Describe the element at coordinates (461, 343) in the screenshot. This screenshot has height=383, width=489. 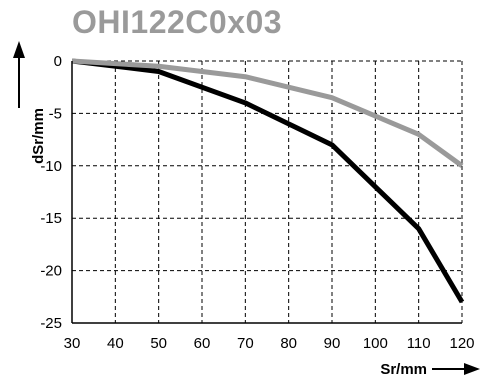
I see `x-tick-label: 120` at that location.